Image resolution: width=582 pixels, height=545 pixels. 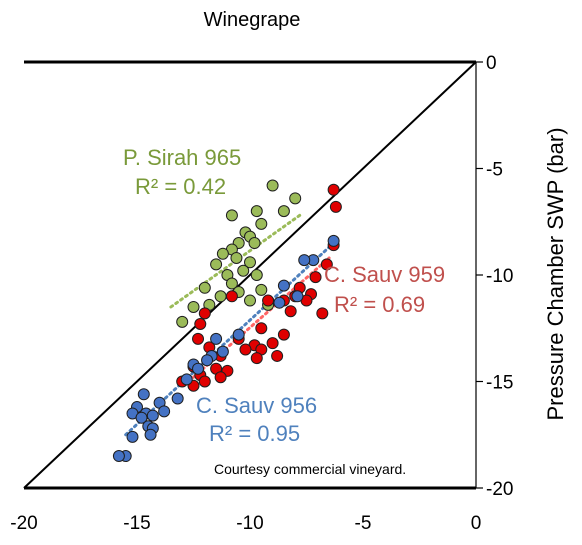 What do you see at coordinates (310, 469) in the screenshot?
I see `credit-note: Courtesy commercial vineyard.` at bounding box center [310, 469].